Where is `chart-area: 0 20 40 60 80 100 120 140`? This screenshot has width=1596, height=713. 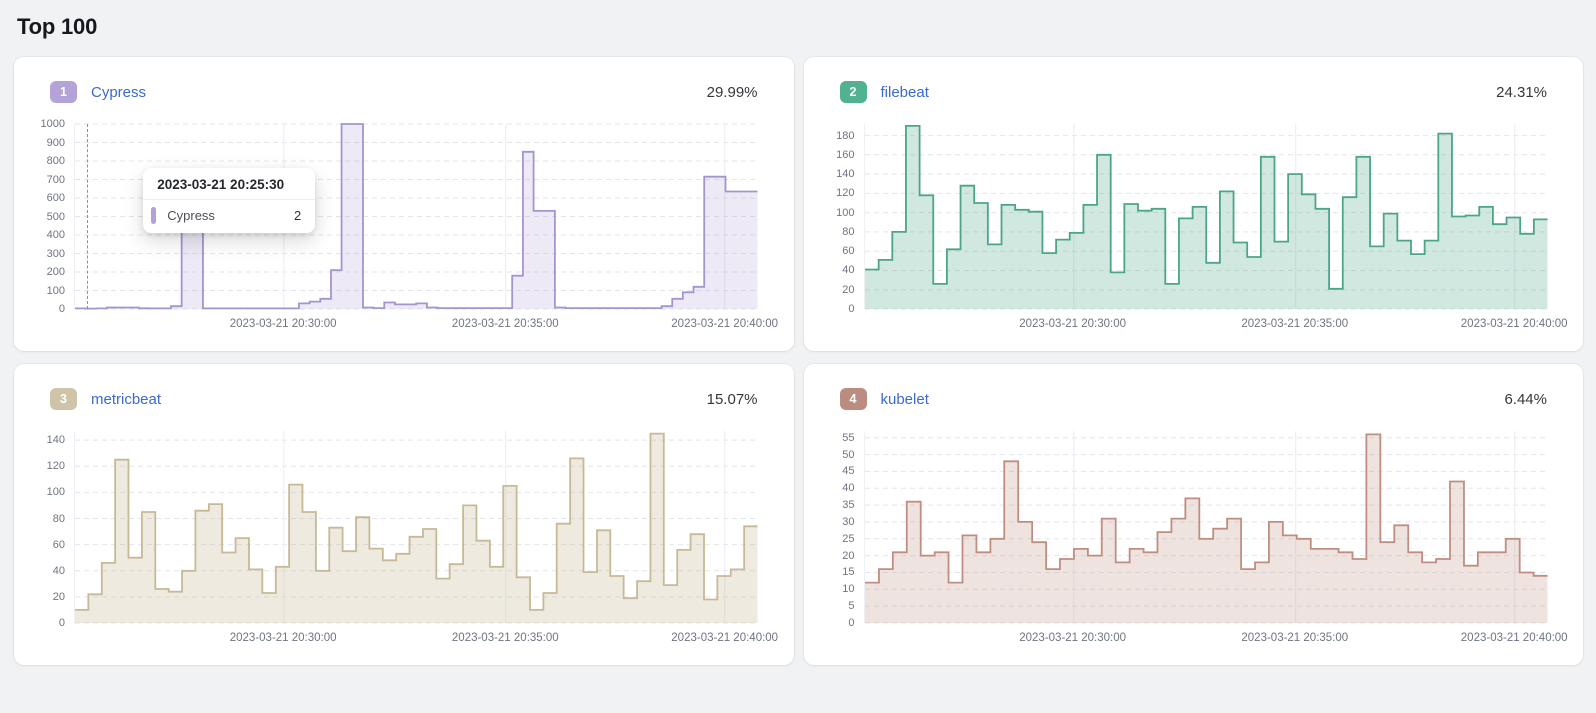
chart-area: 0 20 40 60 80 100 120 140 is located at coordinates (394, 530).